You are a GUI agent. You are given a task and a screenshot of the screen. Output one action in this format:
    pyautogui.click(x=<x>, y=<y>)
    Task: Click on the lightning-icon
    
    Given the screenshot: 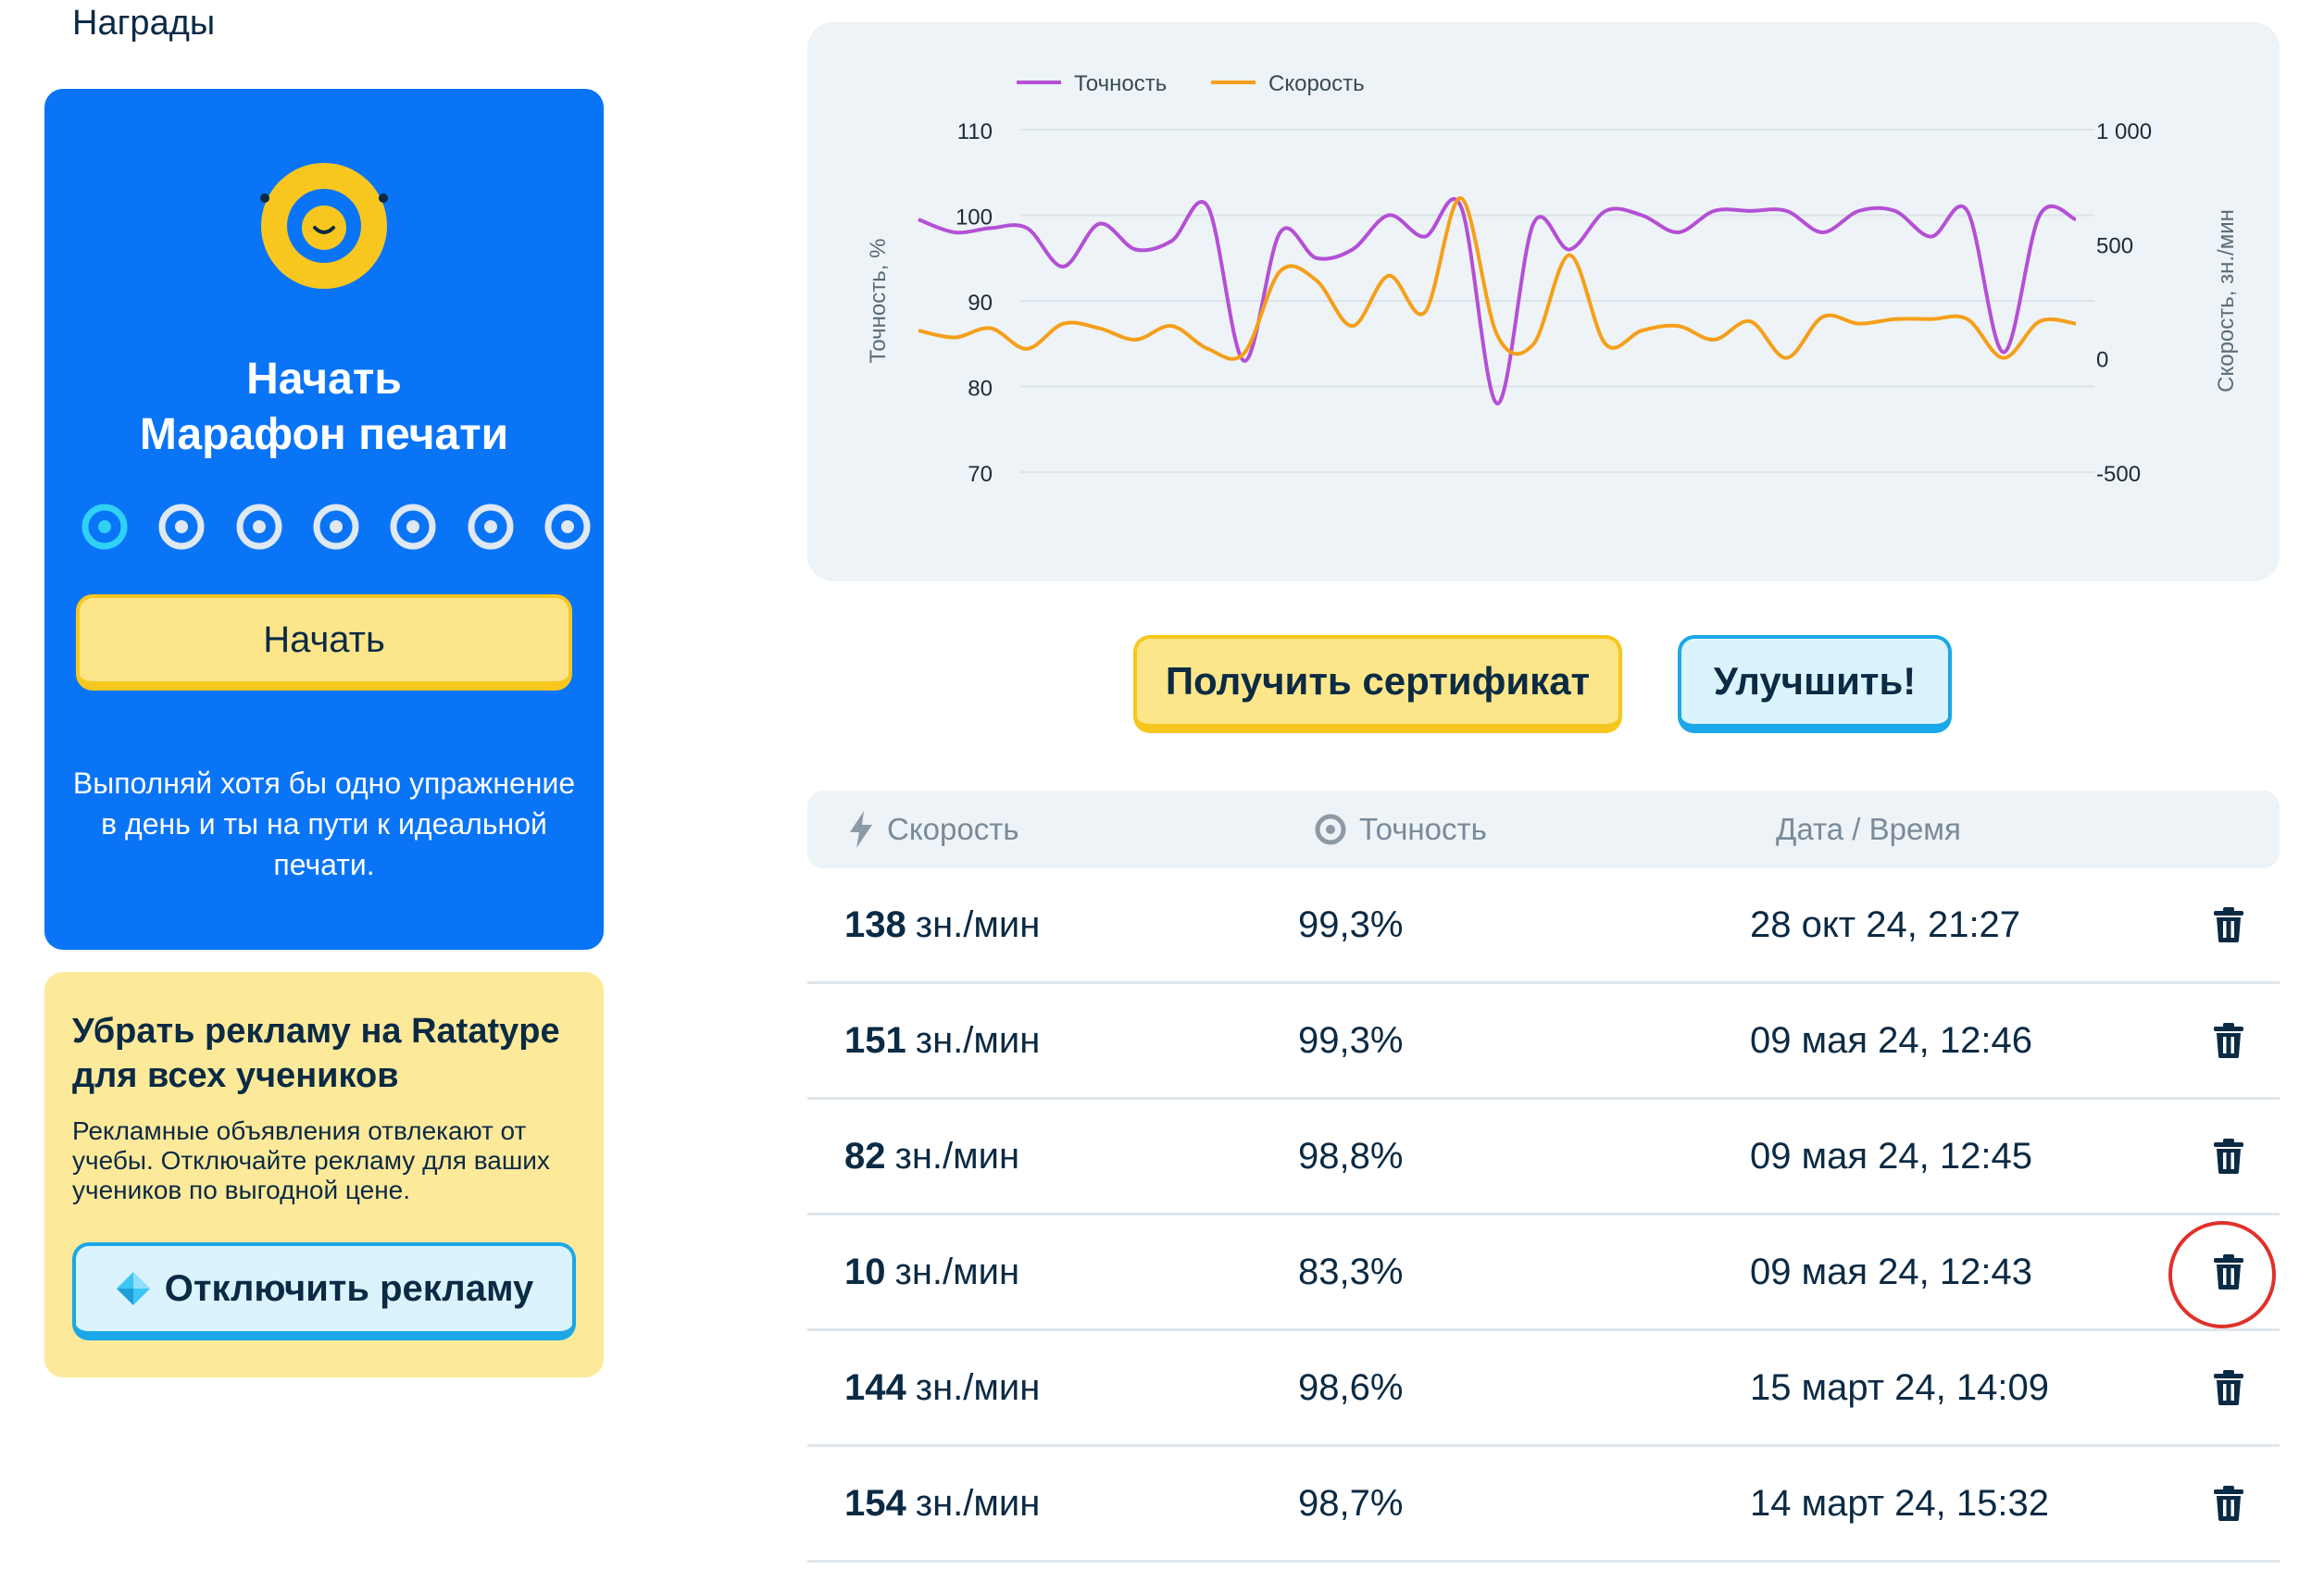 What is the action you would take?
    pyautogui.click(x=861, y=829)
    